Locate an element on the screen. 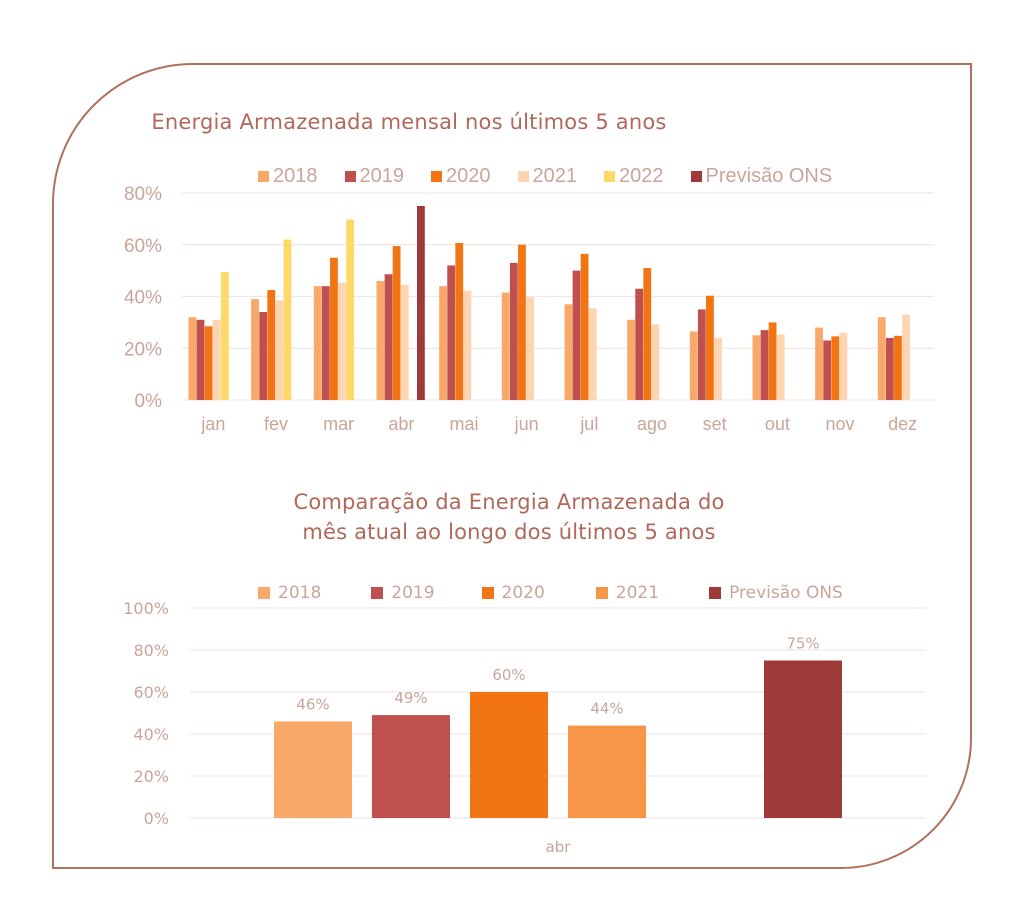 This screenshot has width=1024, height=919. legend-item-2022: 2022 is located at coordinates (634, 176).